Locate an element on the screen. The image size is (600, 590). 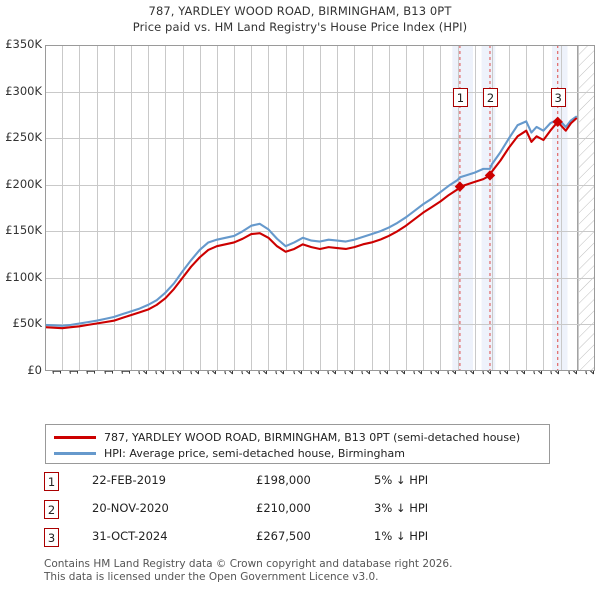
transaction-hpi-delta: 1% ↓ HPI is located at coordinates (401, 536).